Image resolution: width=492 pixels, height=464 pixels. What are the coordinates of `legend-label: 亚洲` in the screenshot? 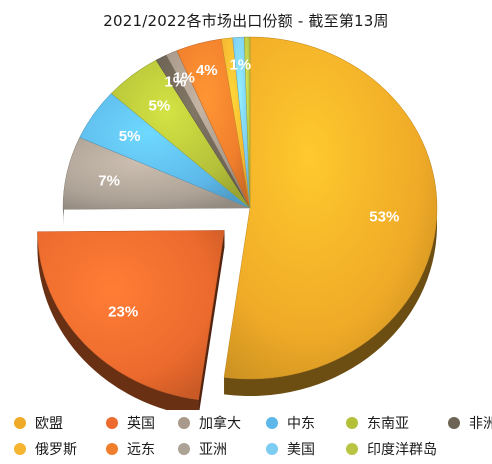 It's located at (213, 450).